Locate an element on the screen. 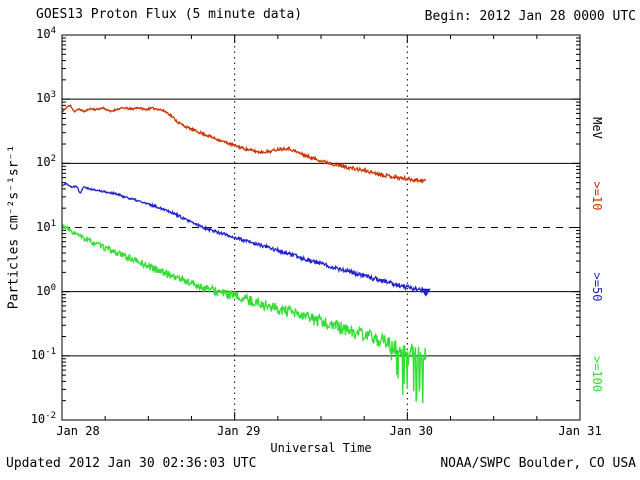 This screenshot has width=640, height=480. y-tick-label: 10⁰ is located at coordinates (46, 290).